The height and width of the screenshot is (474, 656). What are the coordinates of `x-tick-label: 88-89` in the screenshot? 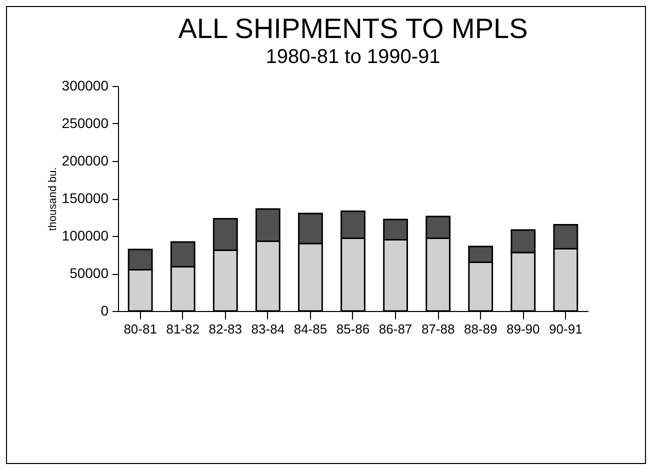 It's located at (481, 329).